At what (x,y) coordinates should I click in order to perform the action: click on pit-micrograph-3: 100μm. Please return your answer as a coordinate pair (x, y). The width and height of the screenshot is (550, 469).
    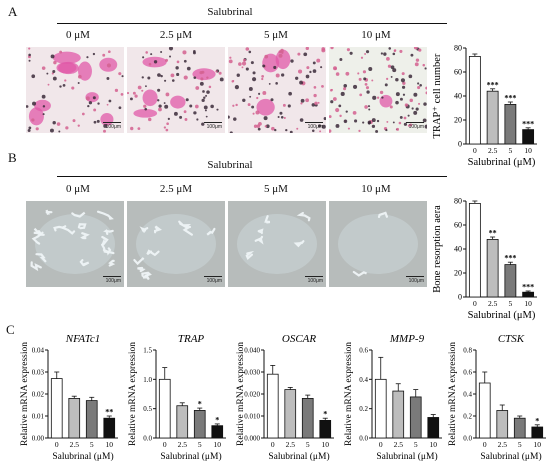
    Looking at the image, I should click on (378, 244).